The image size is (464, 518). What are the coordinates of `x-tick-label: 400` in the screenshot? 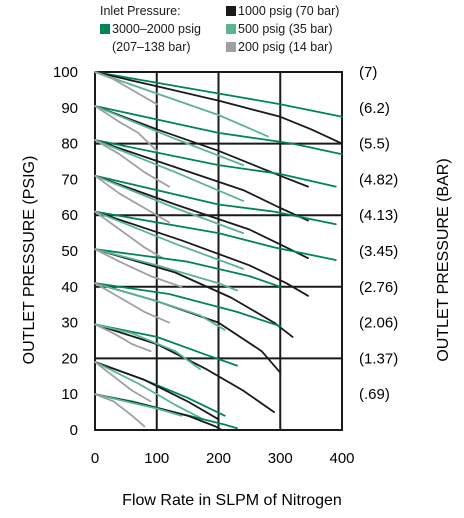 It's located at (341, 458).